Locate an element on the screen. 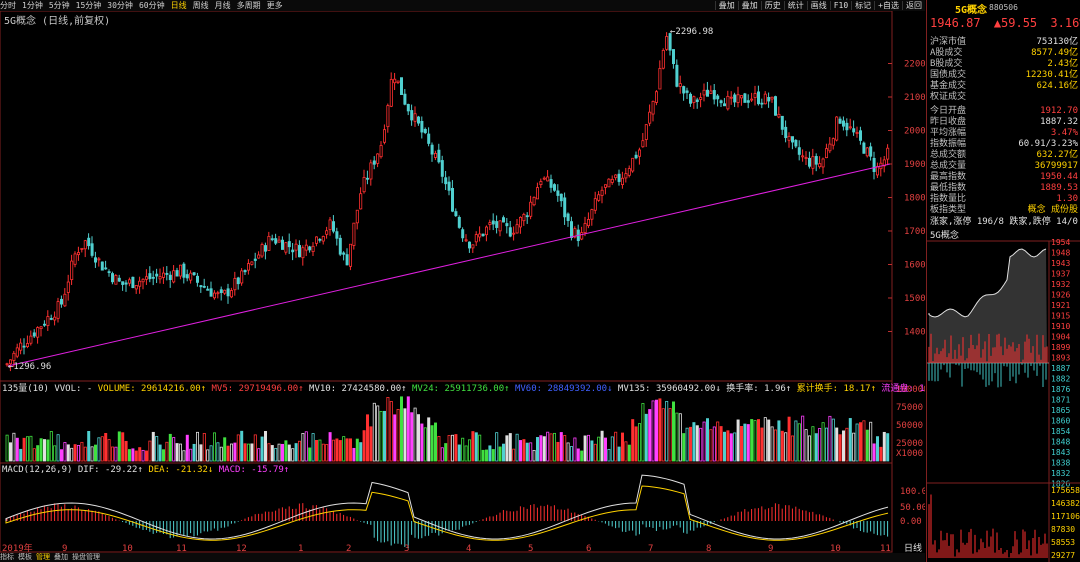 This screenshot has height=562, width=1080. period-tab-1: 1分钟 is located at coordinates (32, 5).